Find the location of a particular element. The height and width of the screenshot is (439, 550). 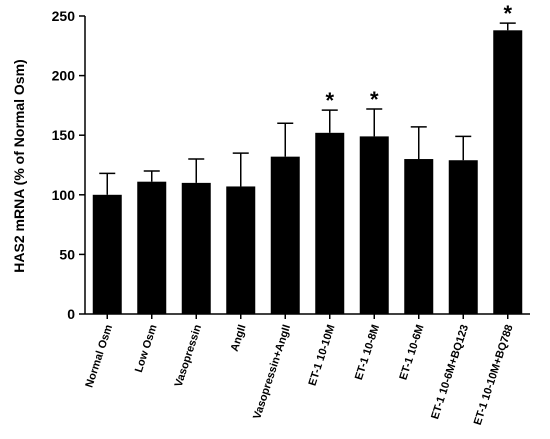

x-tick-label: Vasopressin+AngII is located at coordinates (272, 372).